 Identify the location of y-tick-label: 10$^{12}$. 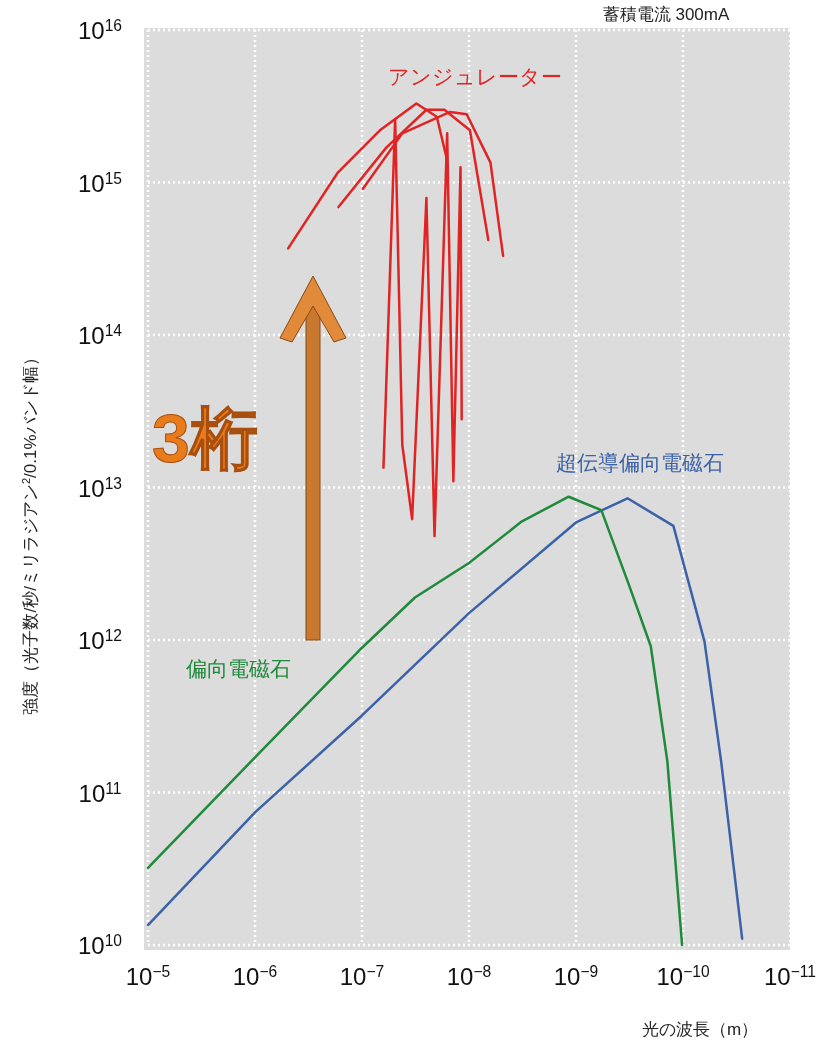
(100, 640).